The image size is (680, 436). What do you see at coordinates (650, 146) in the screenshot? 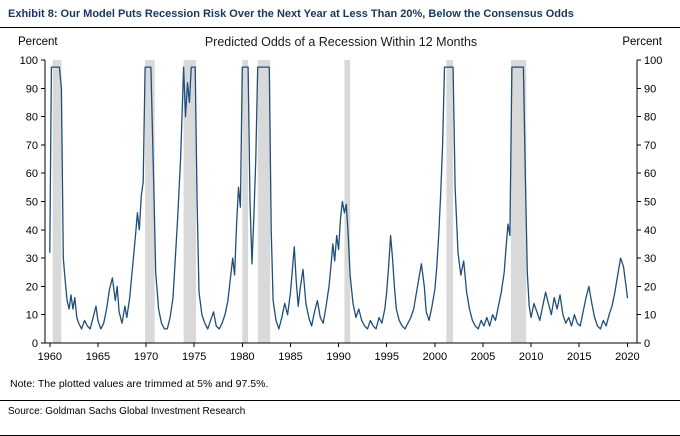
I see `y-tick-label-right: 70` at bounding box center [650, 146].